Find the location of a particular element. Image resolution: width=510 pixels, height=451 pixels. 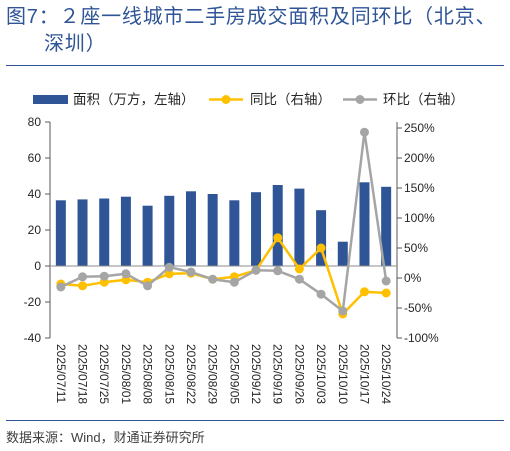

left-axis-tick-label: -40 is located at coordinates (33, 338).